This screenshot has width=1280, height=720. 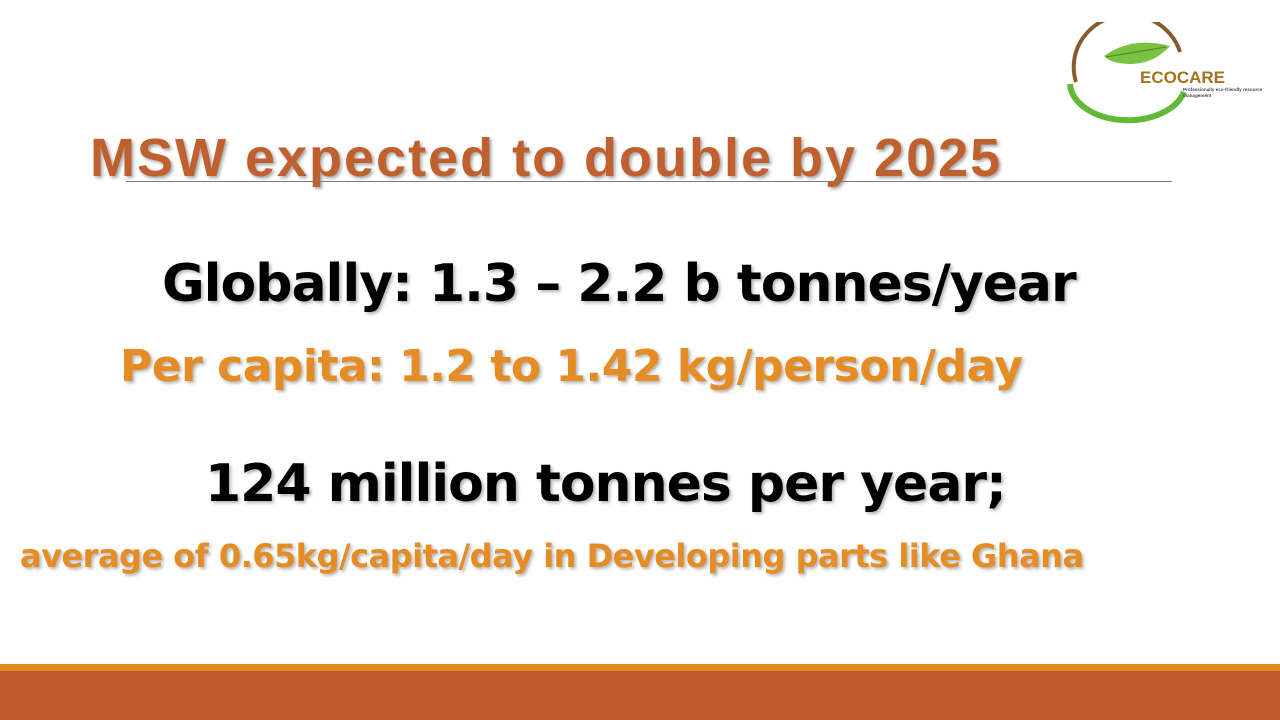 I want to click on annual-tonnes-text: 124 million tonnes per year;, so click(x=606, y=484).